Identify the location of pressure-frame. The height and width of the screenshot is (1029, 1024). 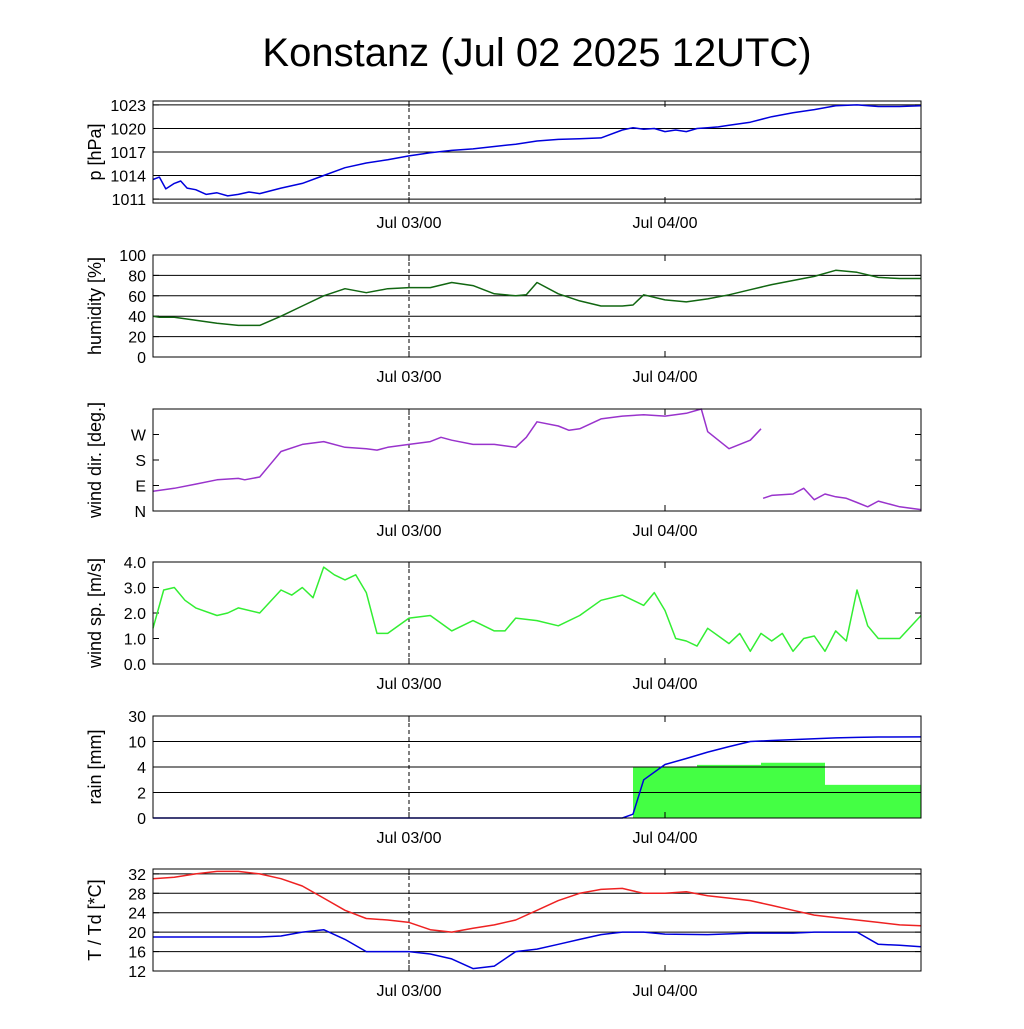
(537, 152).